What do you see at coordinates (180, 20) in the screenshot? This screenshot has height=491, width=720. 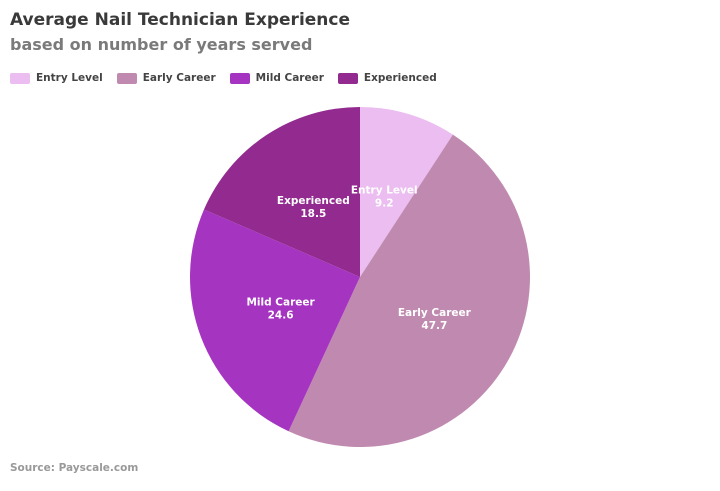 I see `chart-title: Average Nail Technician Experience` at bounding box center [180, 20].